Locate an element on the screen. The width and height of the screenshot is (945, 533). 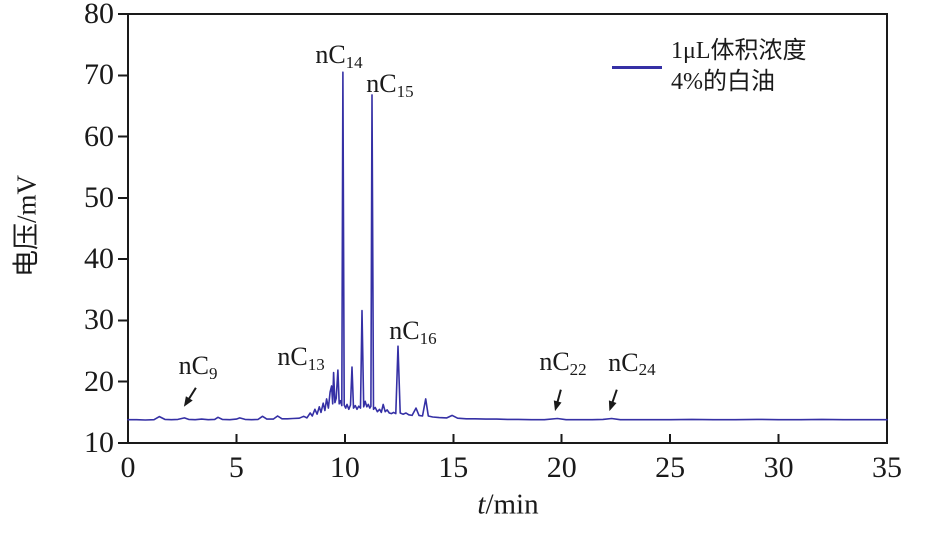
peak-label-nC22: nC22 is located at coordinates (563, 363).